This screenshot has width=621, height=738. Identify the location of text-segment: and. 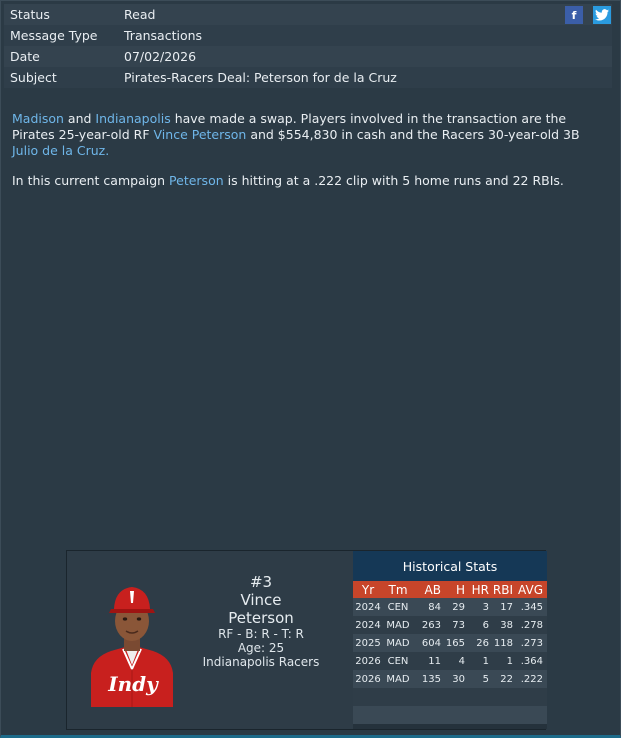
(79, 118).